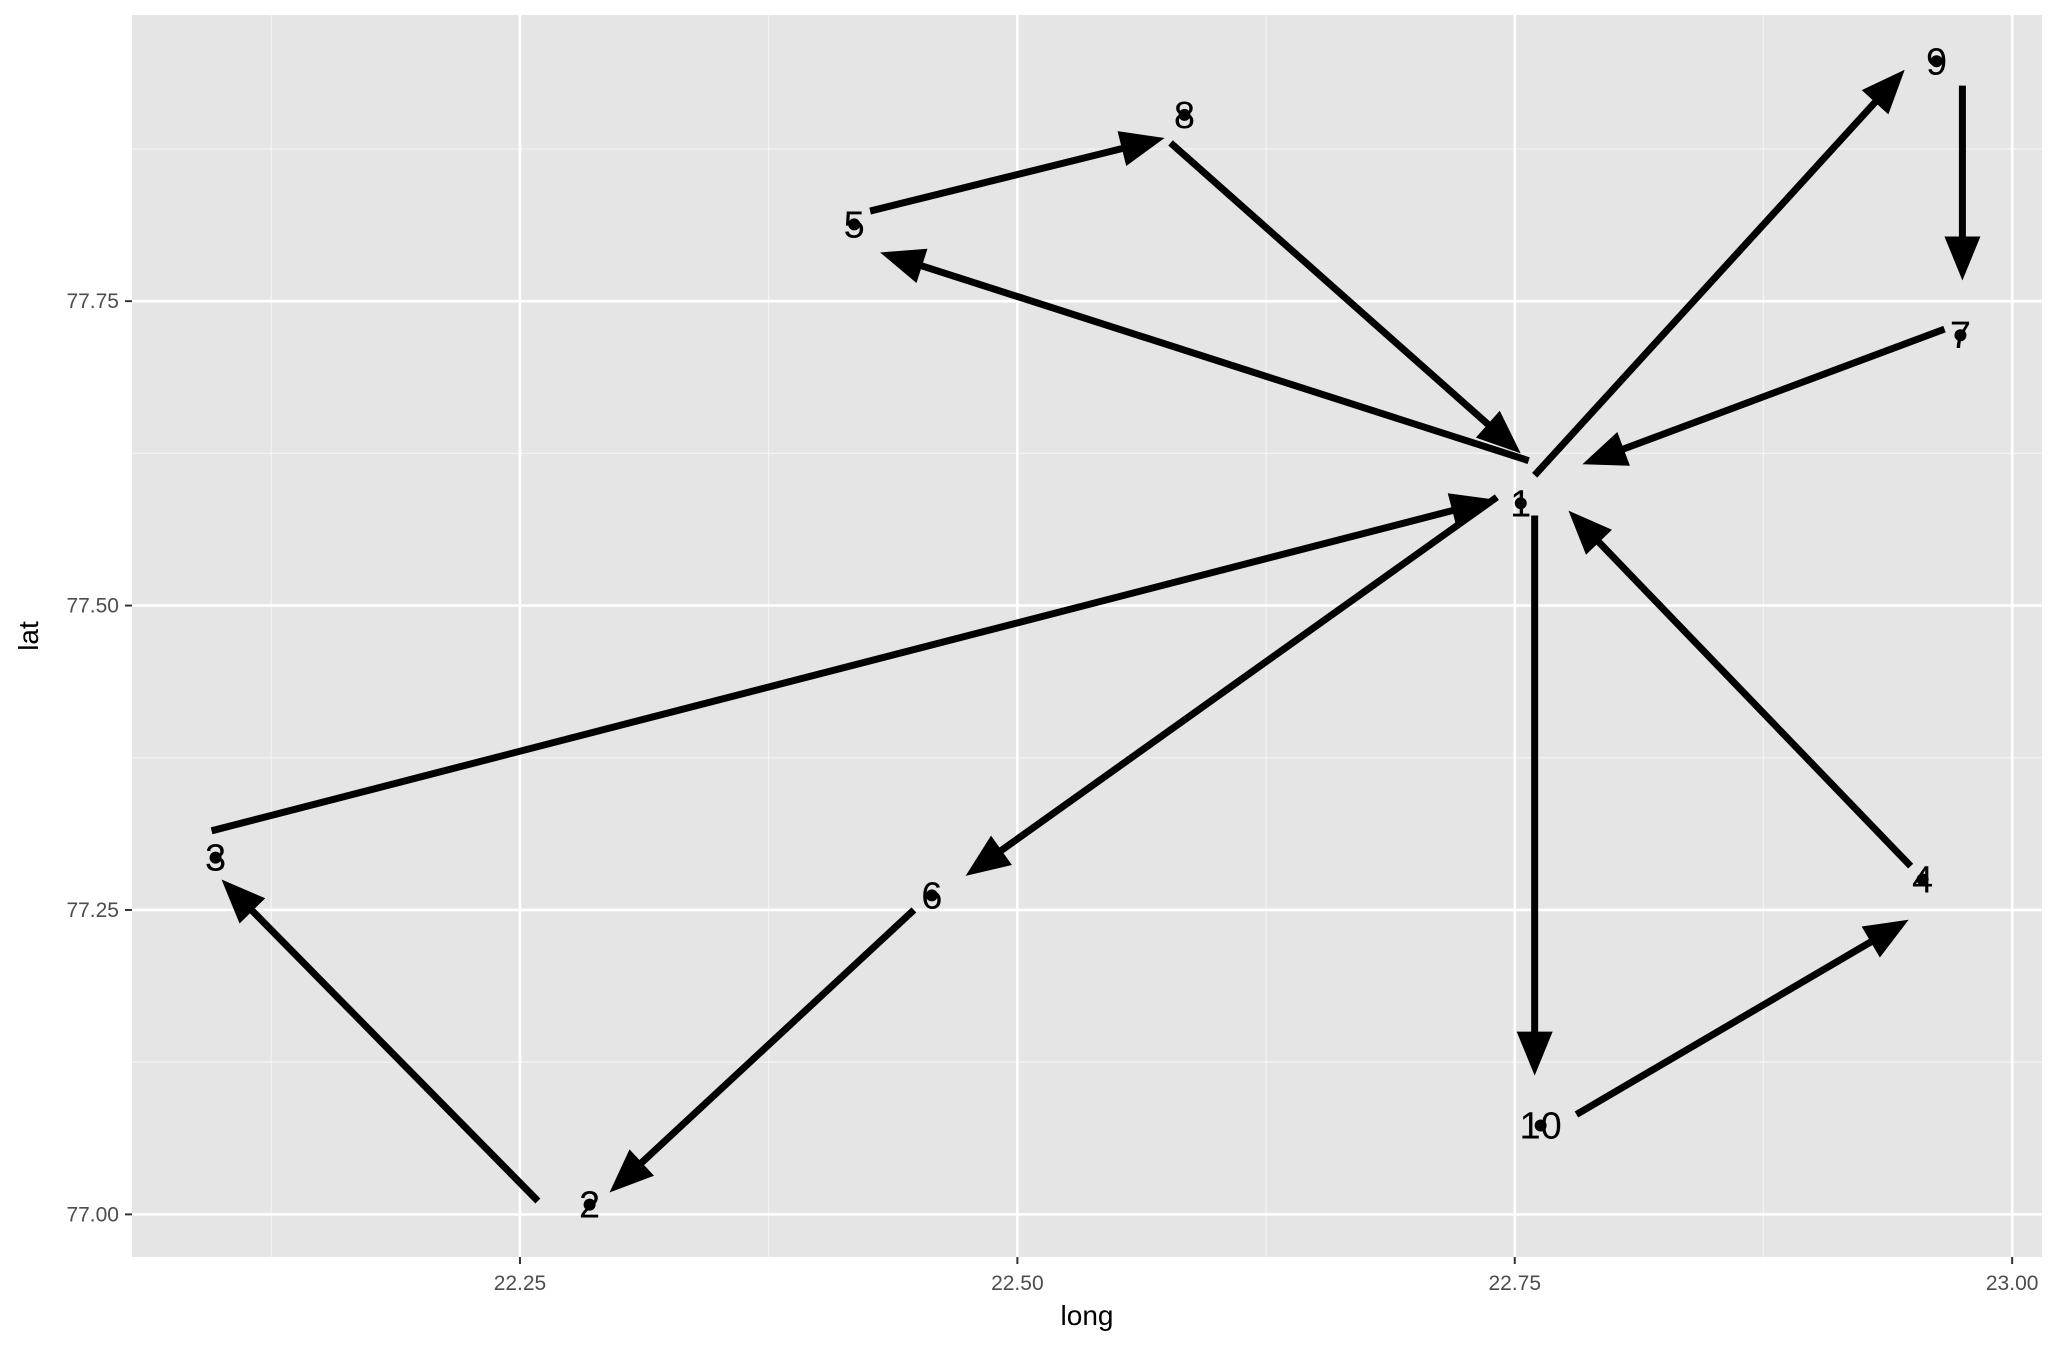 Image resolution: width=2054 pixels, height=1348 pixels. I want to click on y-tick-label: 77.00, so click(92, 1214).